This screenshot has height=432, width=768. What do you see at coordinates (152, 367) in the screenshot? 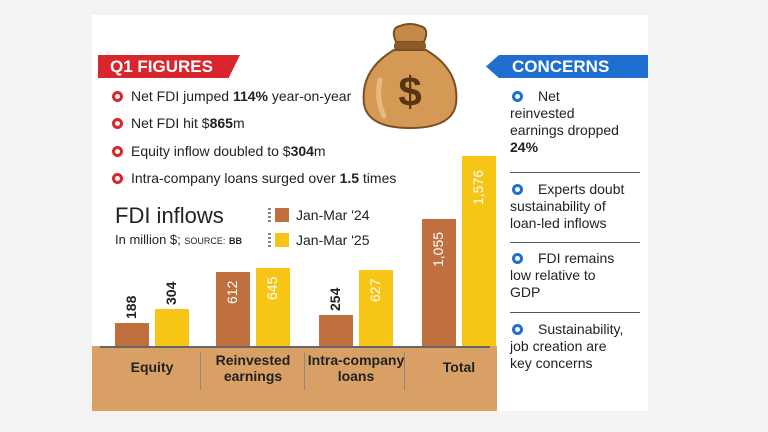
I see `category-label: Equity` at bounding box center [152, 367].